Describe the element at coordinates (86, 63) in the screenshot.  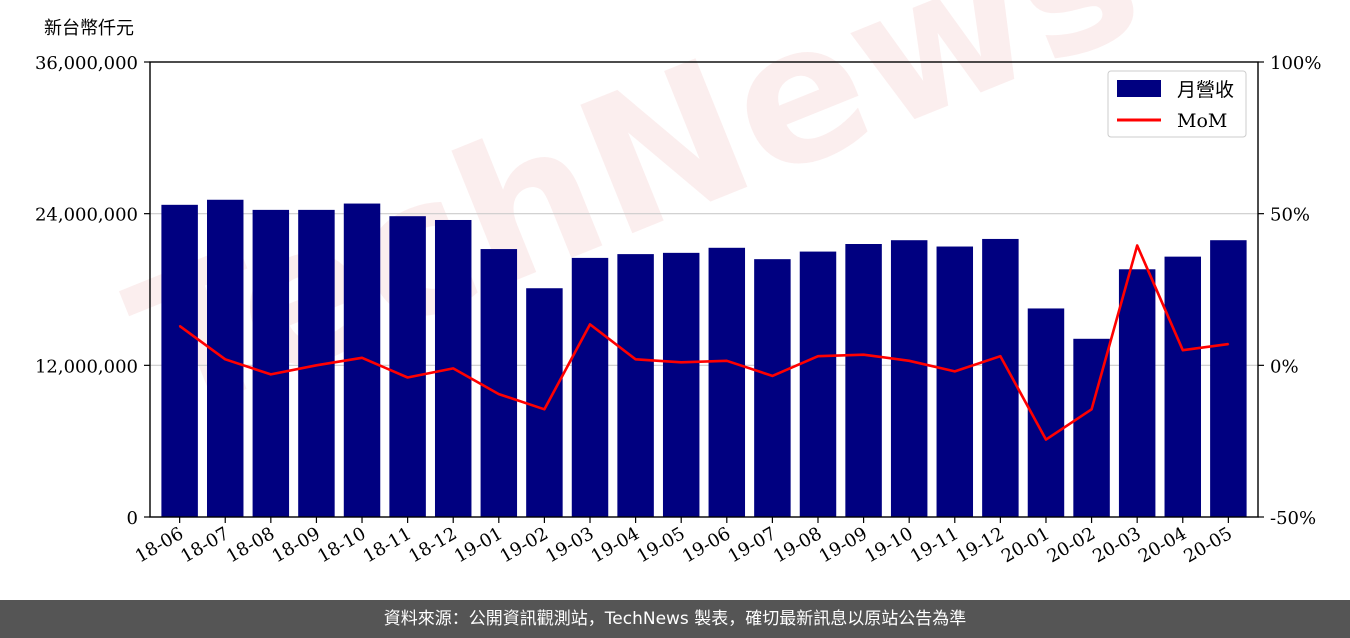
I see `left-tick-label: 36,000,000` at that location.